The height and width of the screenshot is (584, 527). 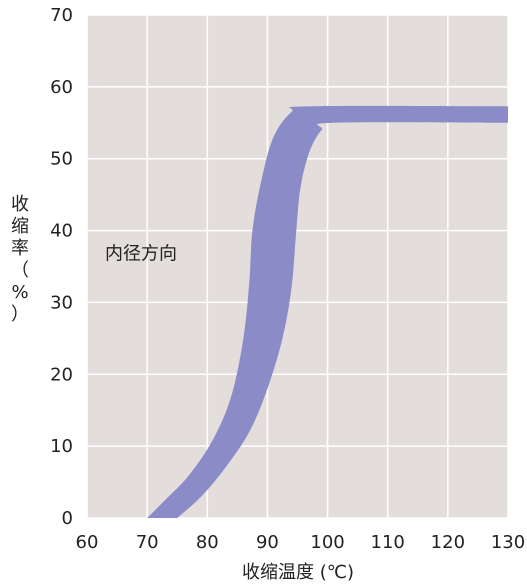 I want to click on y-axis-title-char: ）, so click(x=20, y=314).